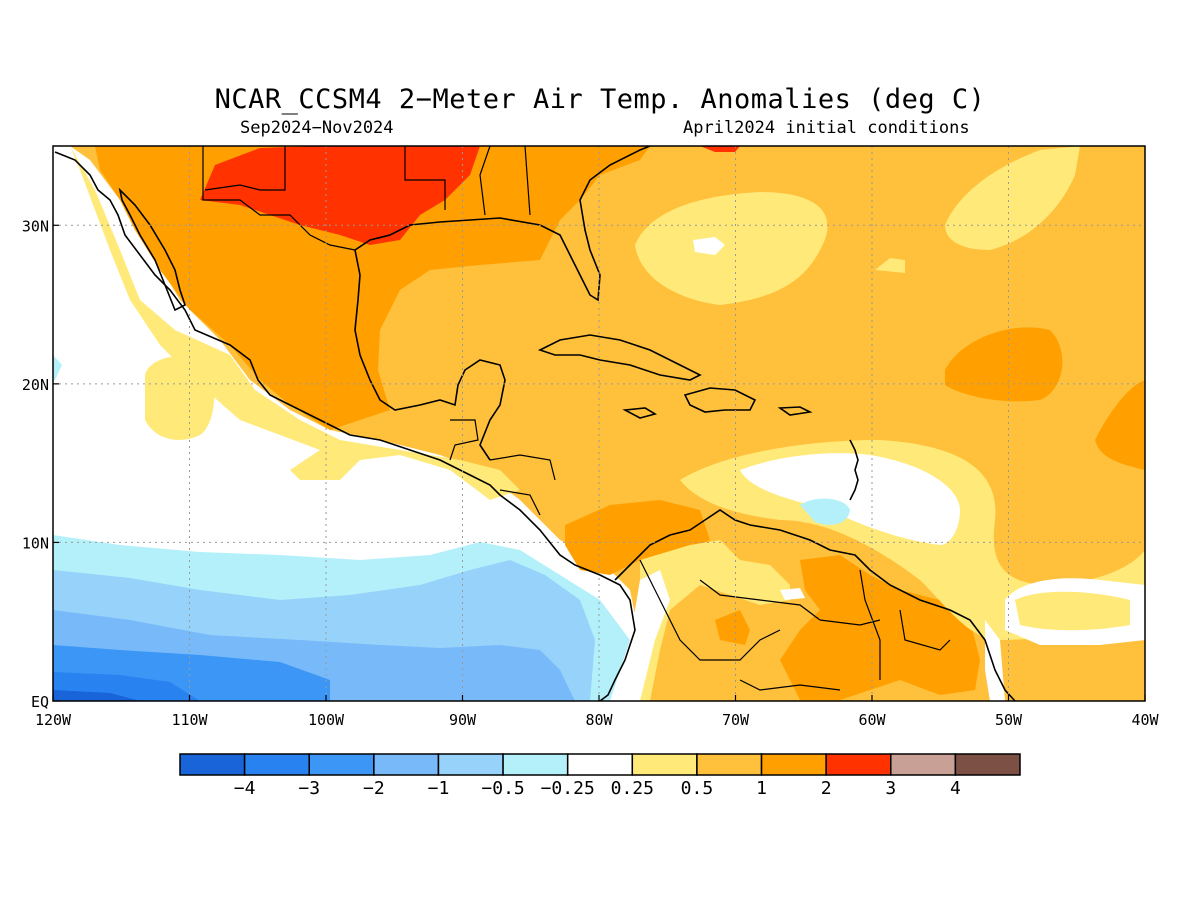  I want to click on colorbar-label-8: 1, so click(761, 788).